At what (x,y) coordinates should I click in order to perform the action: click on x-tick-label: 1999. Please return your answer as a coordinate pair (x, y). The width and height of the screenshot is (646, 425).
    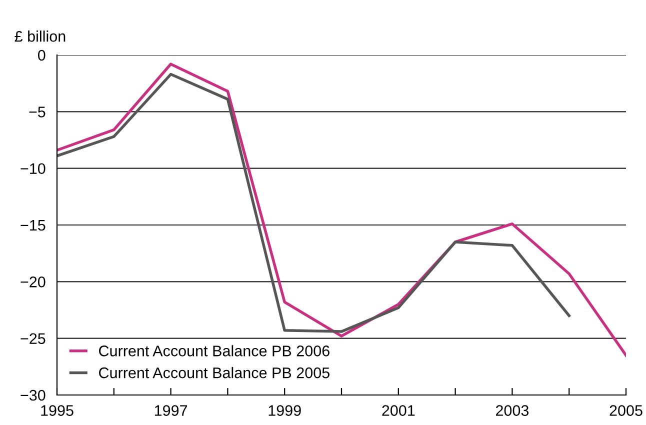
    Looking at the image, I should click on (284, 410).